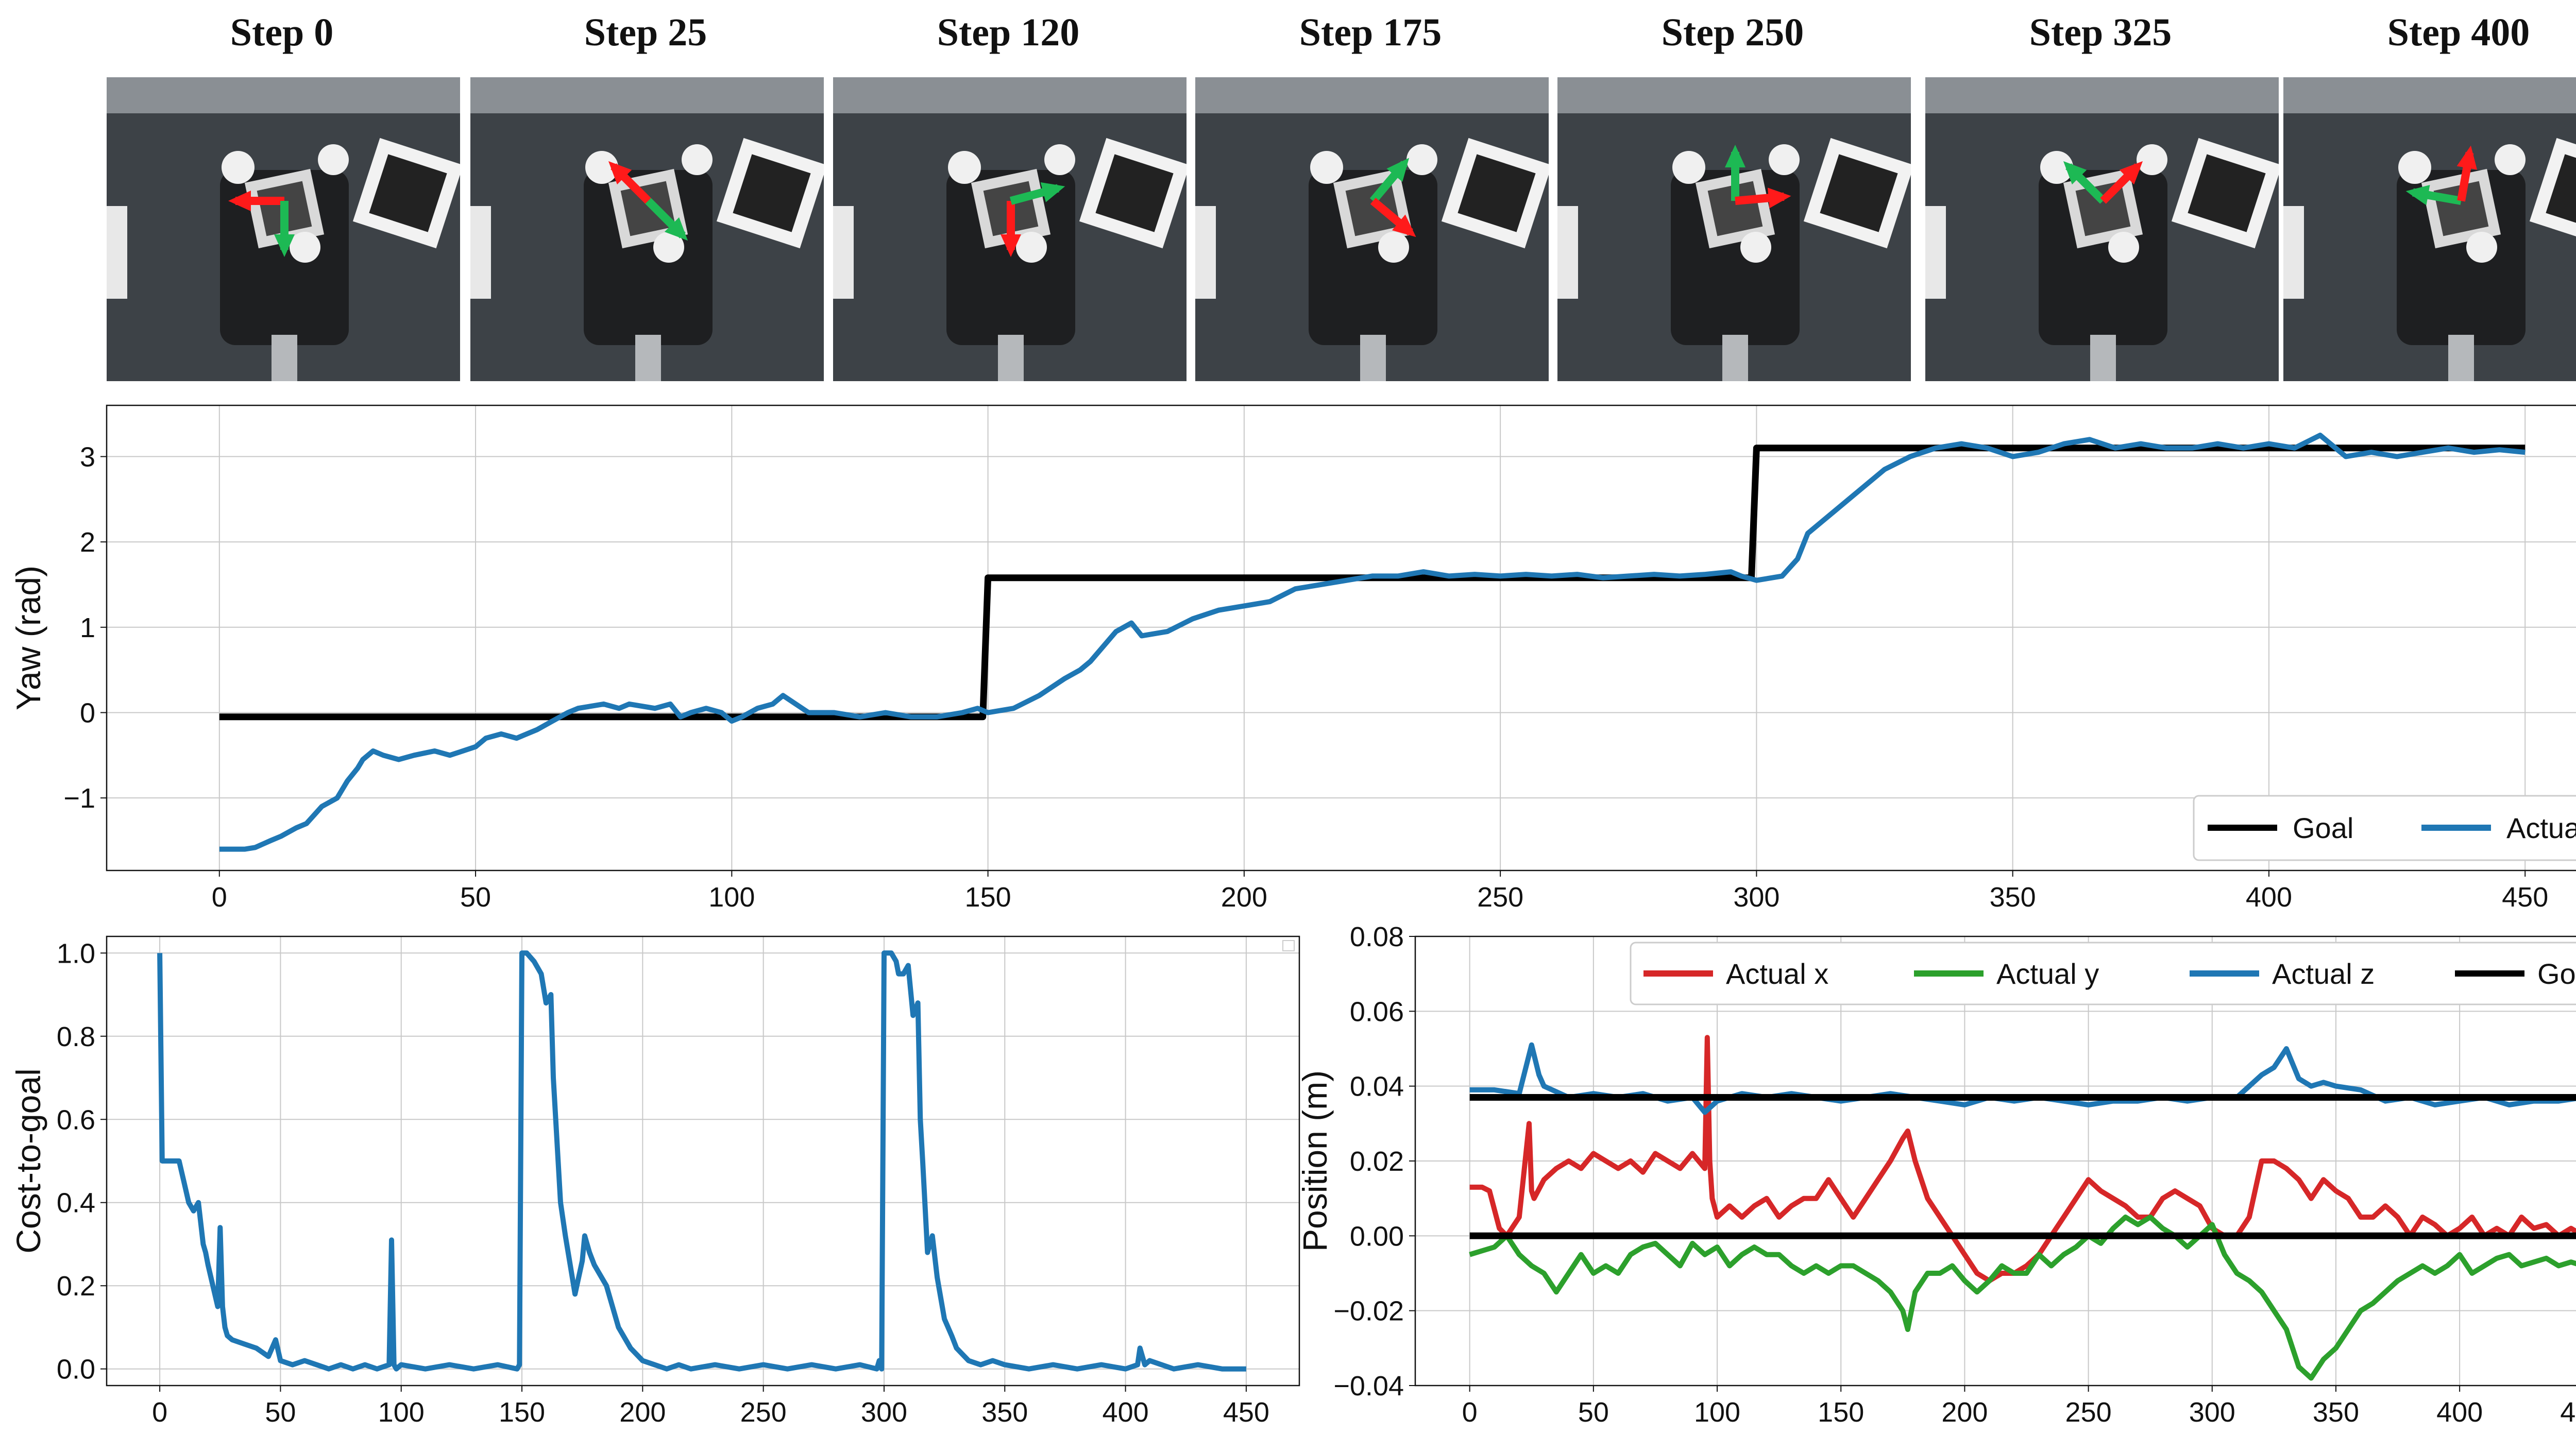  Describe the element at coordinates (28, 1161) in the screenshot. I see `y-axis-label: Cost-to-goal` at that location.